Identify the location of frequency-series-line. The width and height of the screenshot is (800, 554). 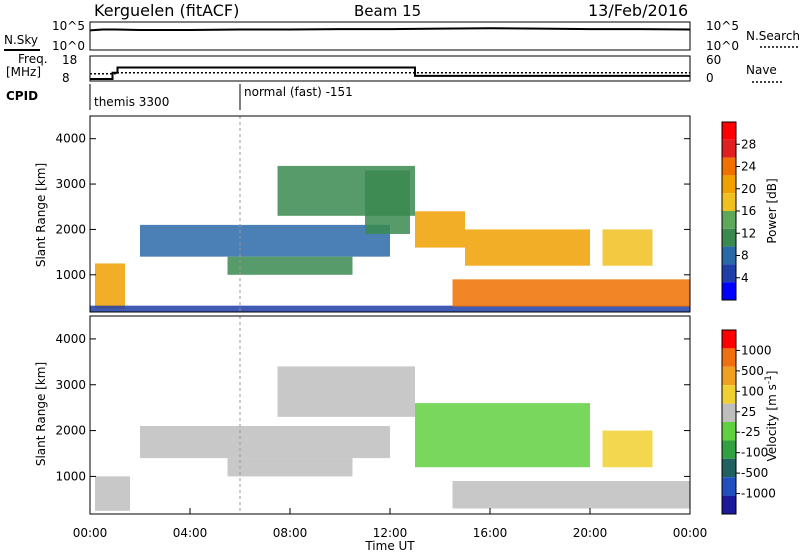
(390, 73).